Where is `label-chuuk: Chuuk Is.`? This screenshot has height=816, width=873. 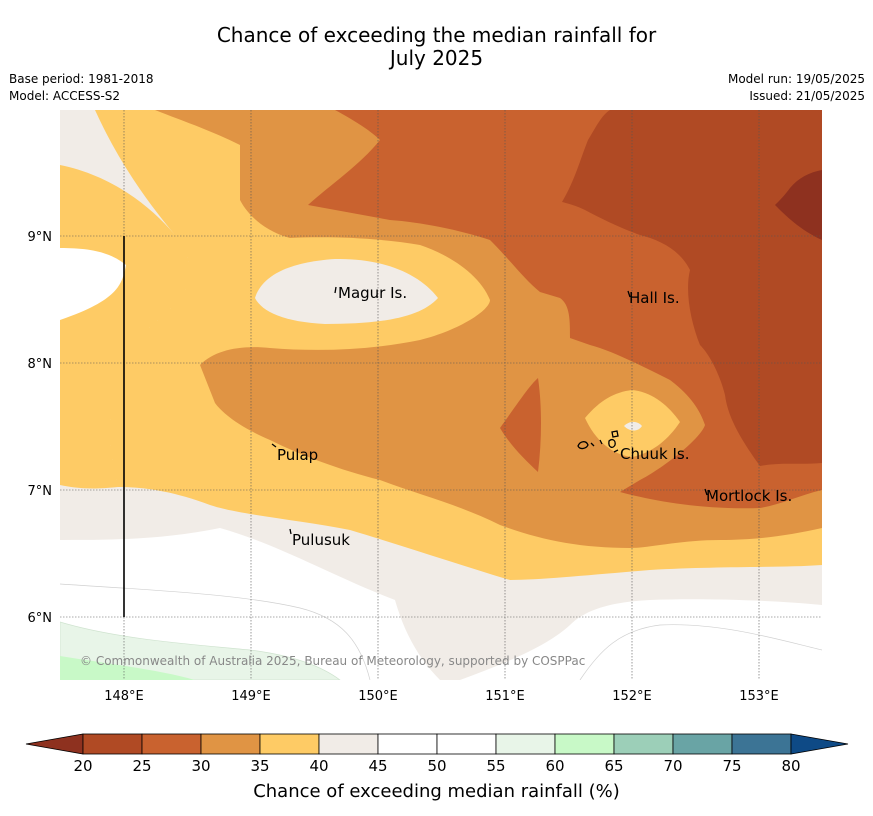 label-chuuk: Chuuk Is. is located at coordinates (654, 454).